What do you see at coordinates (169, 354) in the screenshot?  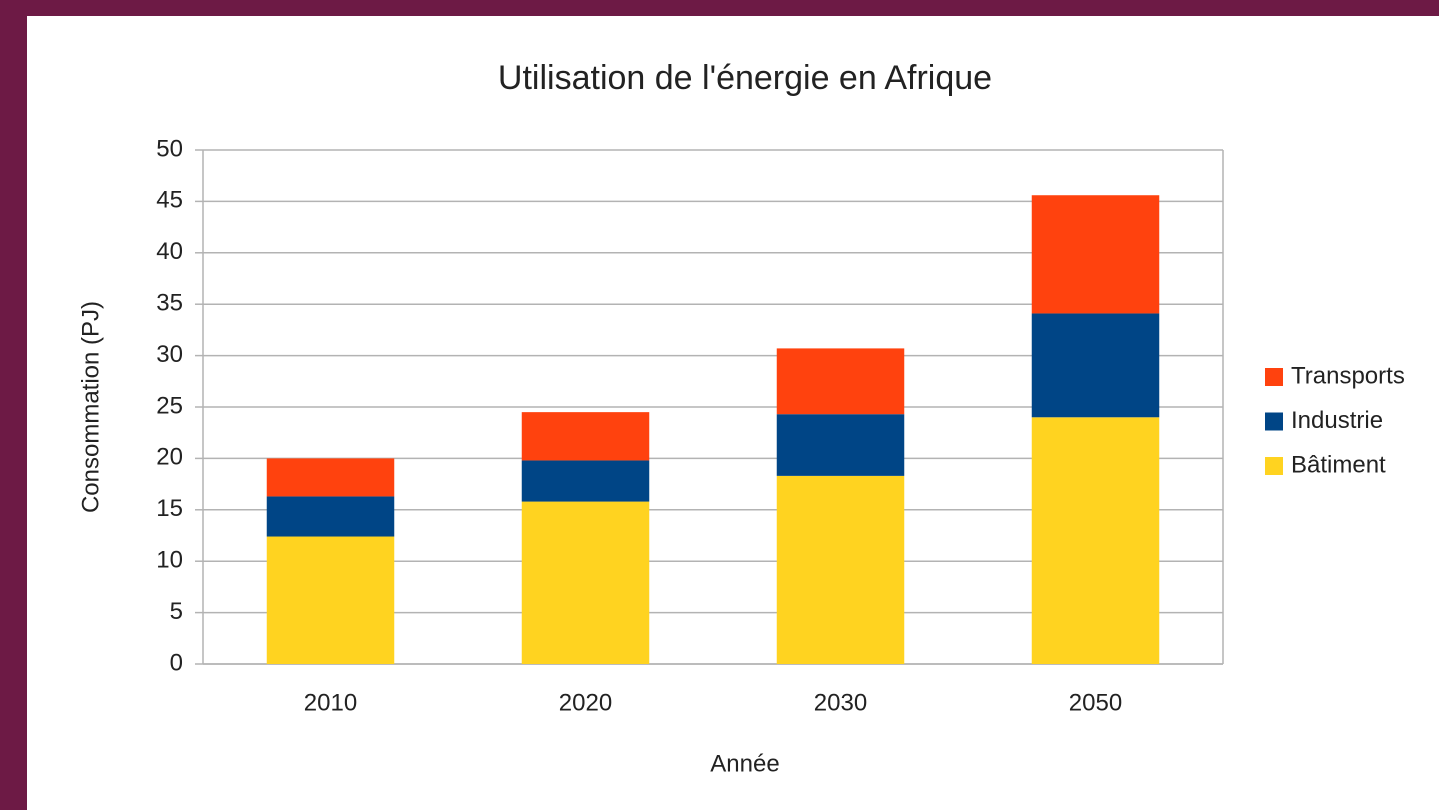 I see `y-tick-label: 30` at bounding box center [169, 354].